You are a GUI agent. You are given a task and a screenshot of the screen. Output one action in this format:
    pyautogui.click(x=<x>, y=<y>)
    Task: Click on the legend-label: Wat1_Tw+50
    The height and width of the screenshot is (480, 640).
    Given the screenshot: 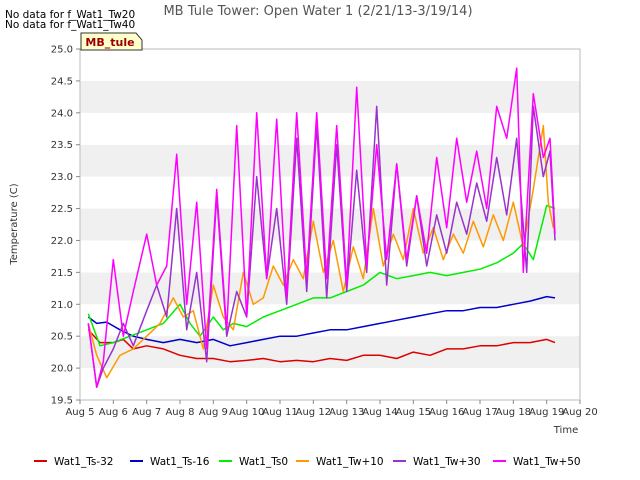 What is the action you would take?
    pyautogui.click(x=547, y=462)
    